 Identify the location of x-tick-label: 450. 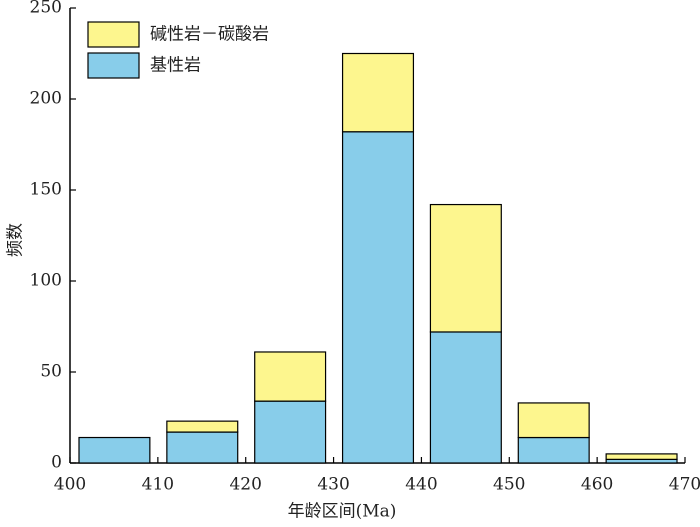
(509, 485).